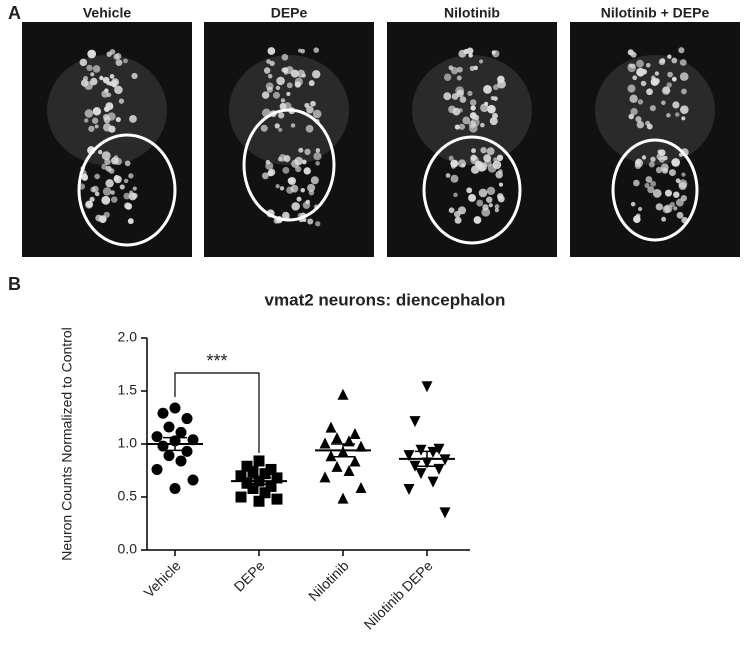 This screenshot has height=664, width=748. What do you see at coordinates (128, 390) in the screenshot?
I see `y-tick-label: 1.5` at bounding box center [128, 390].